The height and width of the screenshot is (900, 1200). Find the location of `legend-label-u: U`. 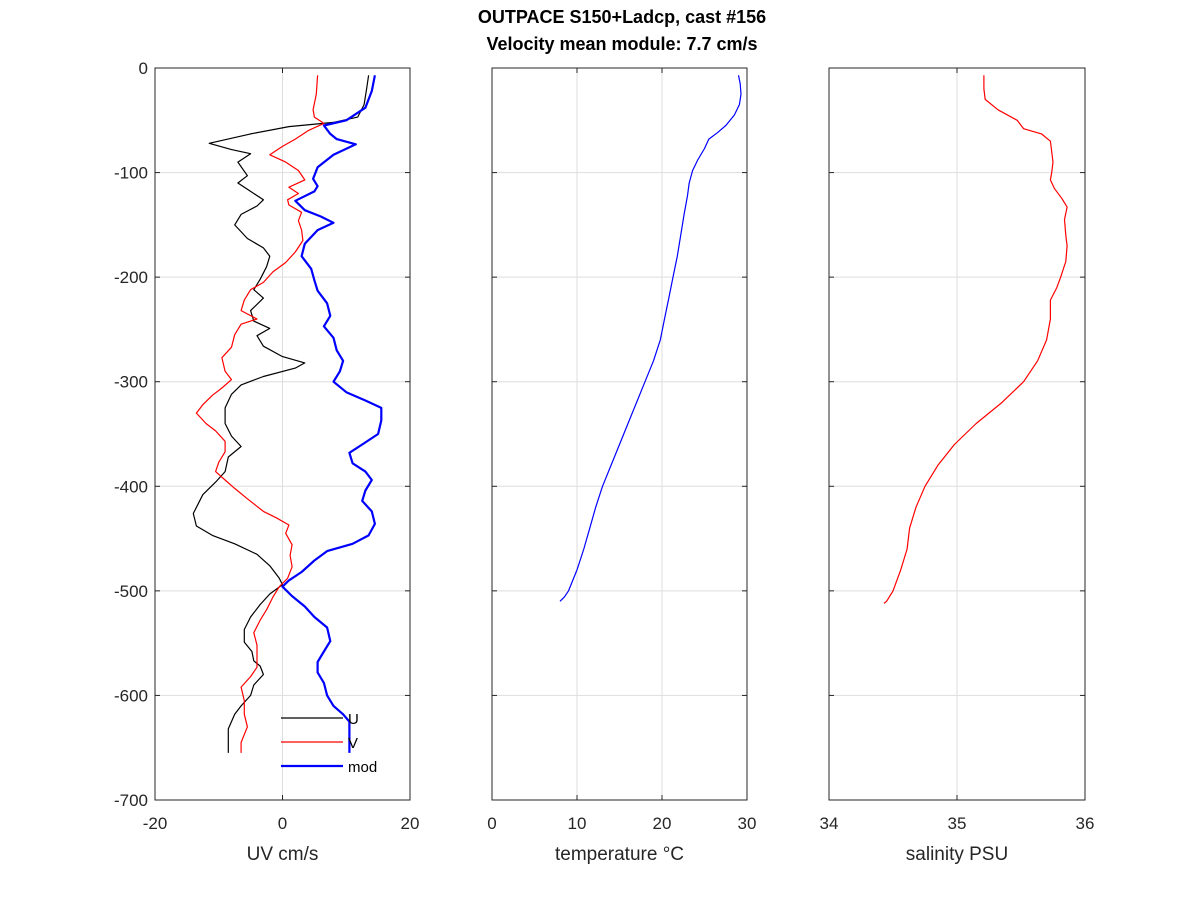

legend-label-u: U is located at coordinates (353, 719).